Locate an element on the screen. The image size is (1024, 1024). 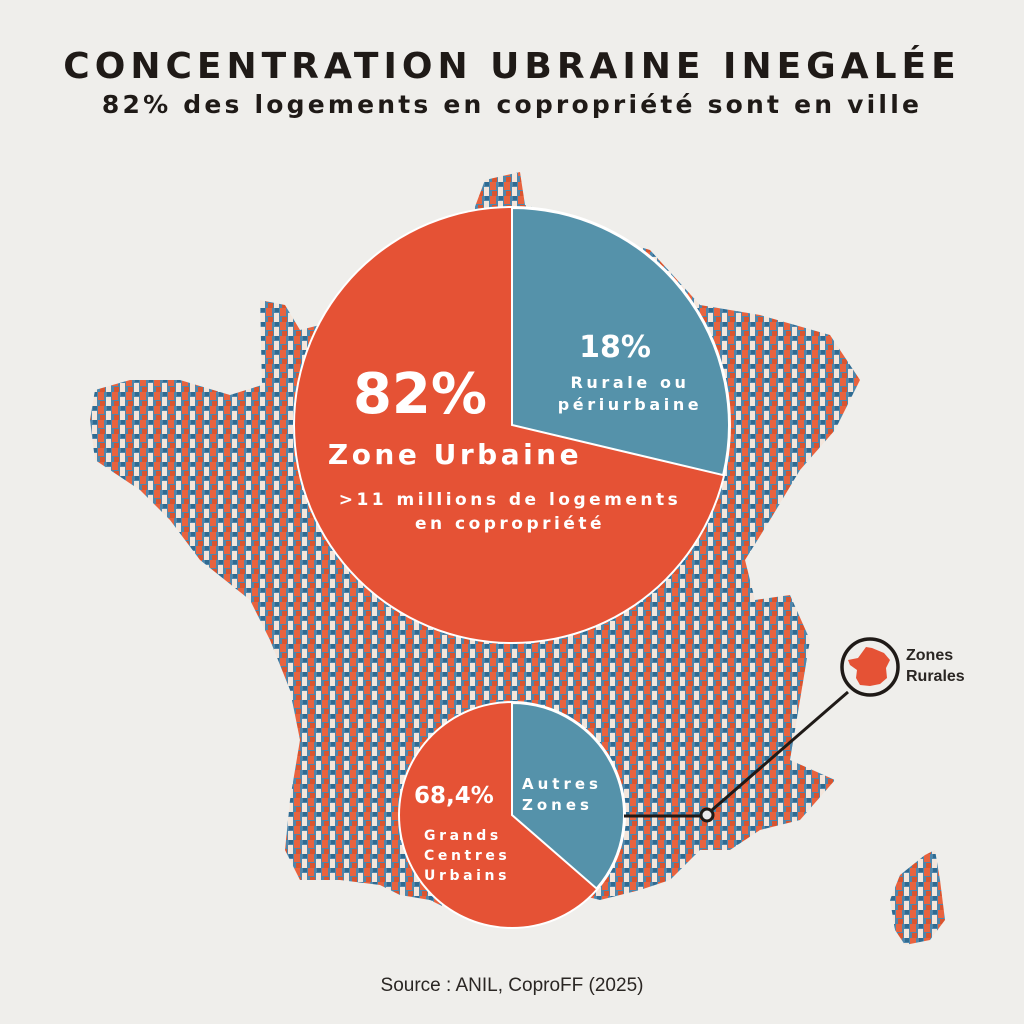
grands-centres-line1: Grands is located at coordinates (463, 836).